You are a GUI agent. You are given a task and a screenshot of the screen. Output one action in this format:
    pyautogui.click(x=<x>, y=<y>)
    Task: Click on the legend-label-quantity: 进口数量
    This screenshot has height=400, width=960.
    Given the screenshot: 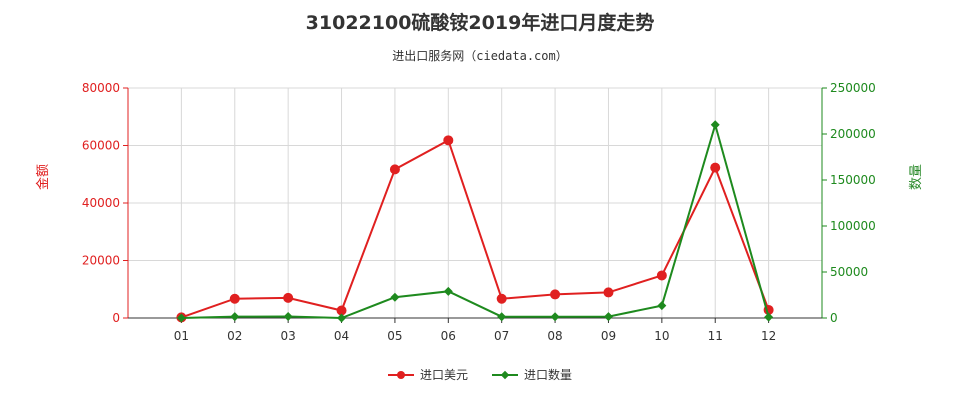 What is the action you would take?
    pyautogui.click(x=548, y=375)
    